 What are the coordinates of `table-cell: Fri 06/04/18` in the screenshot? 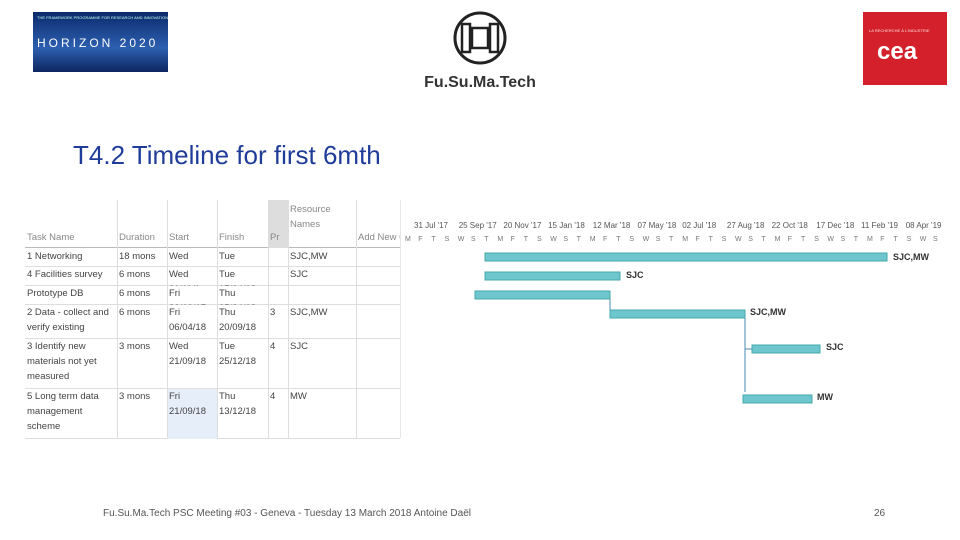 It's located at (187, 320).